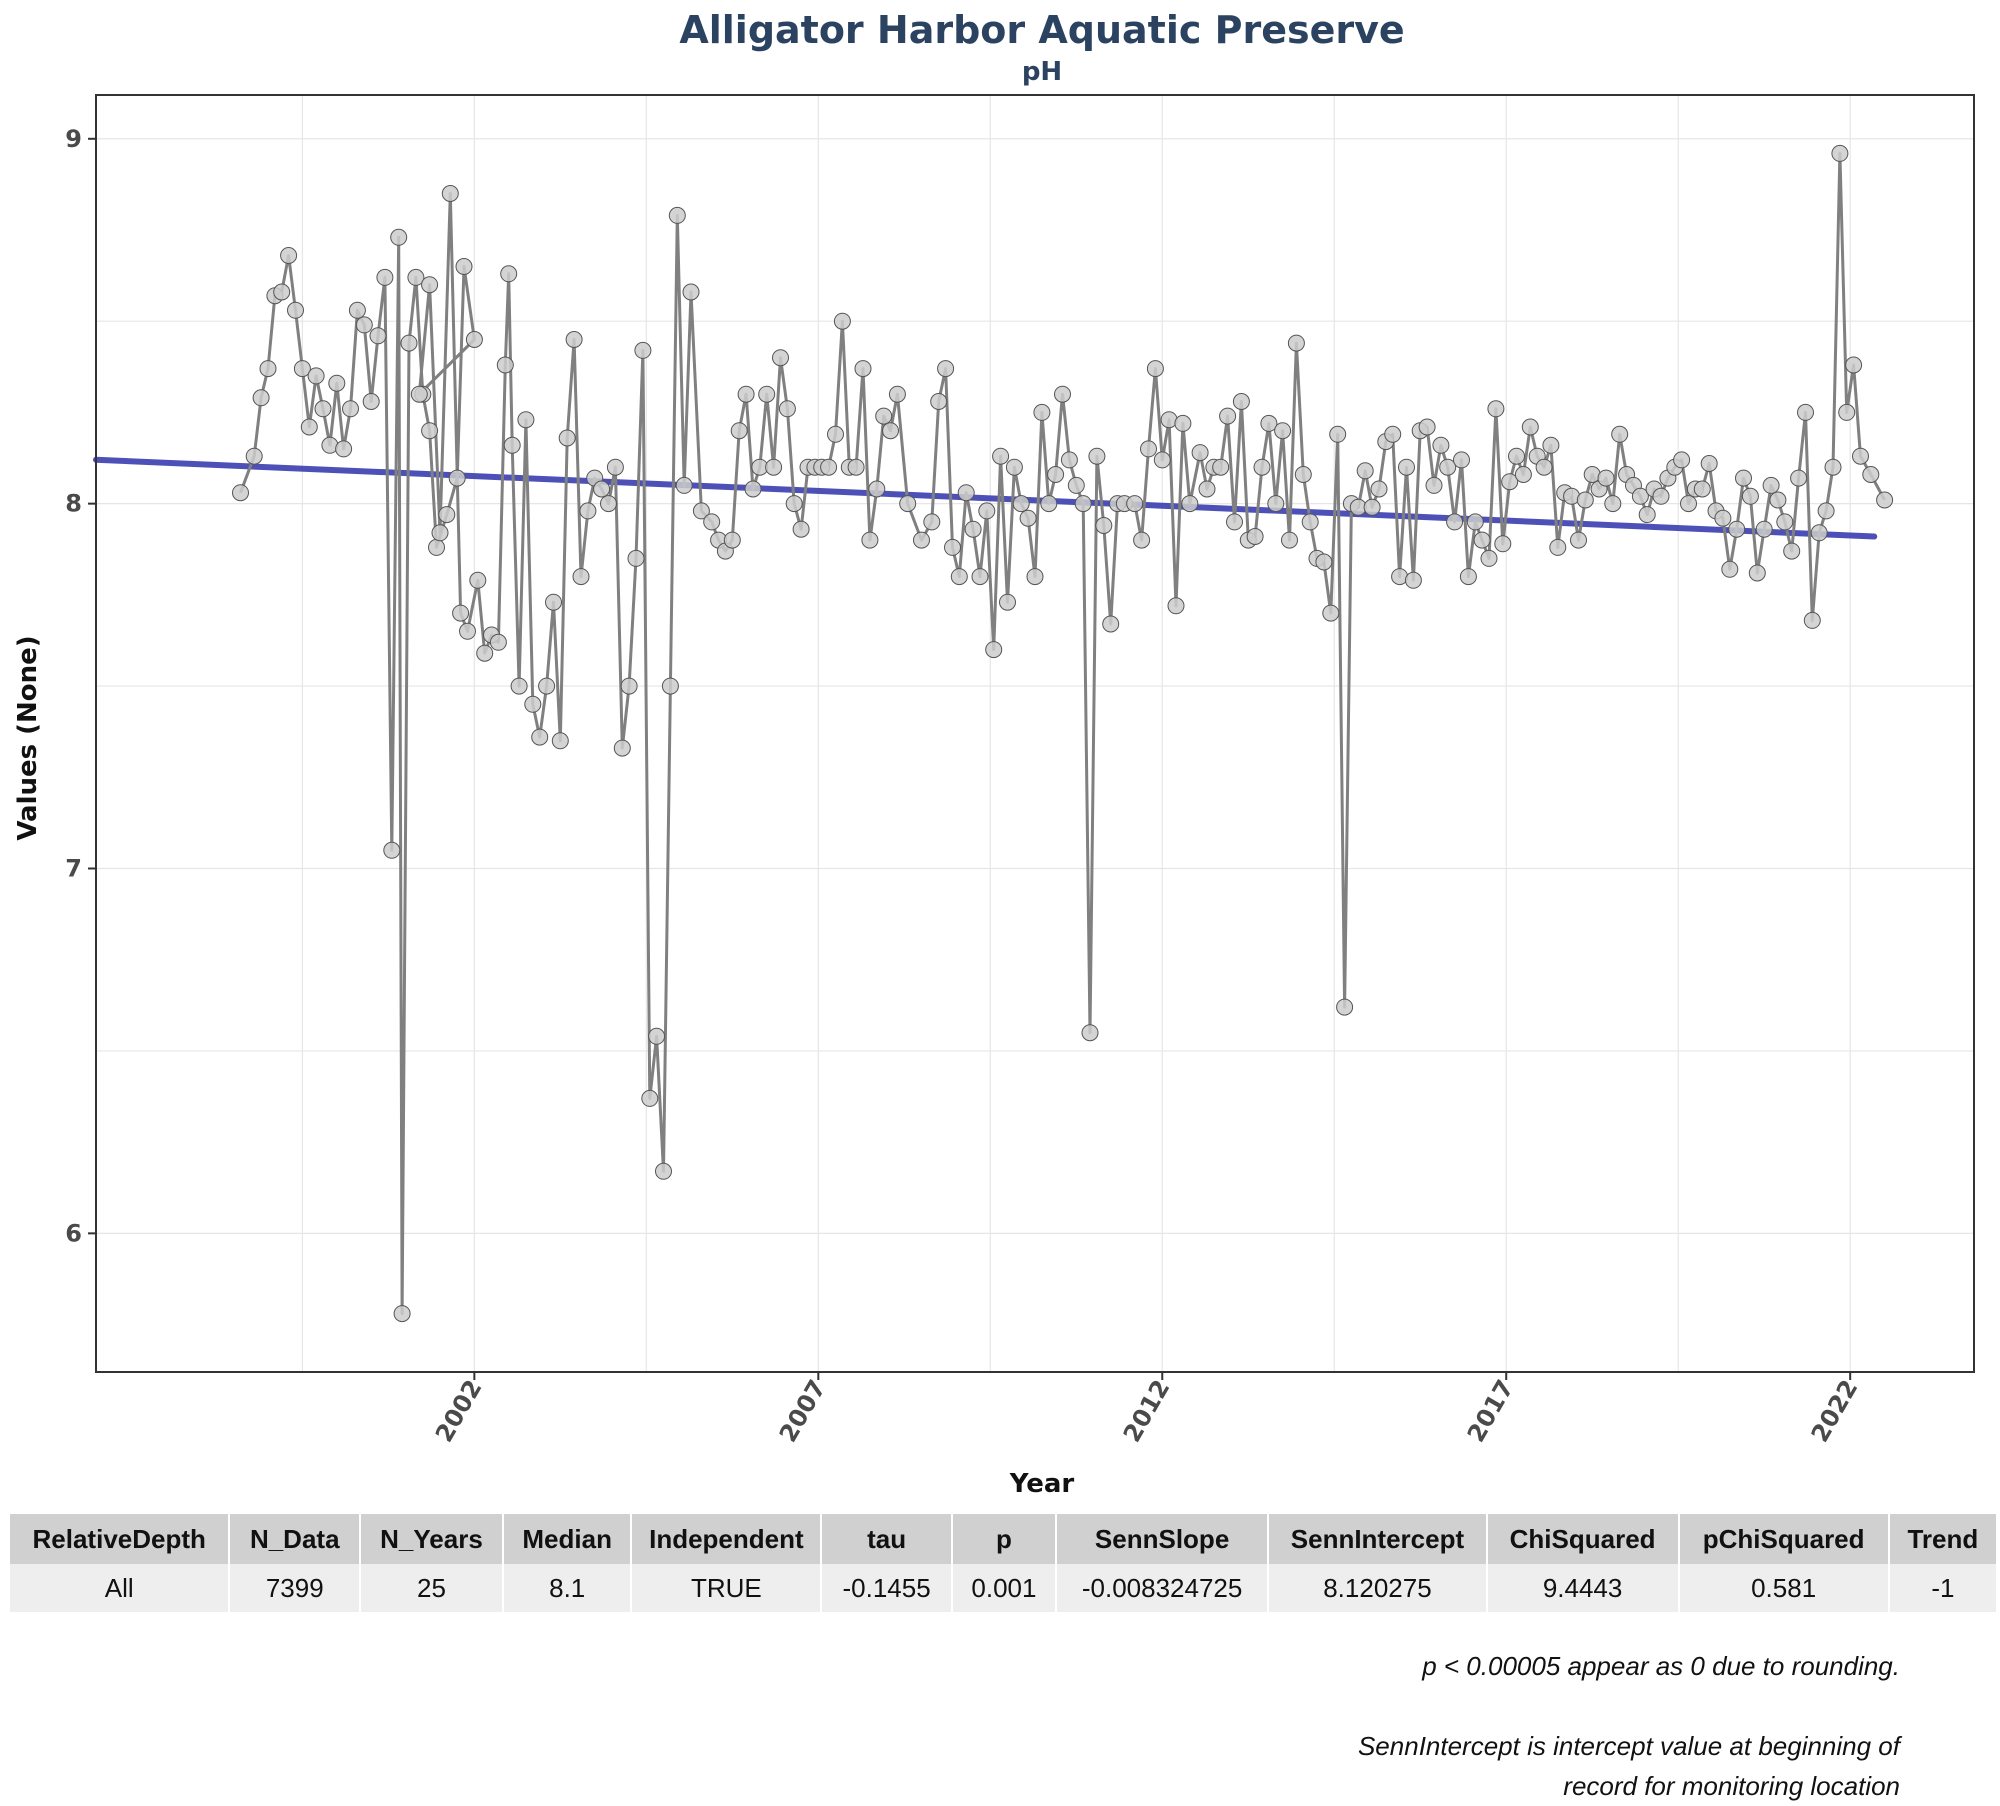  Describe the element at coordinates (1942, 1539) in the screenshot. I see `header-trend: Trend` at that location.